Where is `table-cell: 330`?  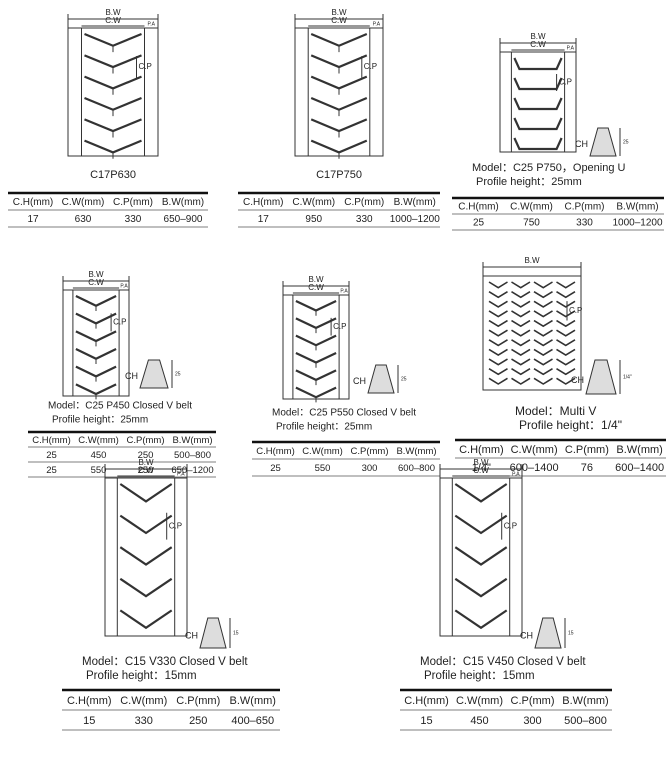
table-cell: 330 is located at coordinates (364, 219).